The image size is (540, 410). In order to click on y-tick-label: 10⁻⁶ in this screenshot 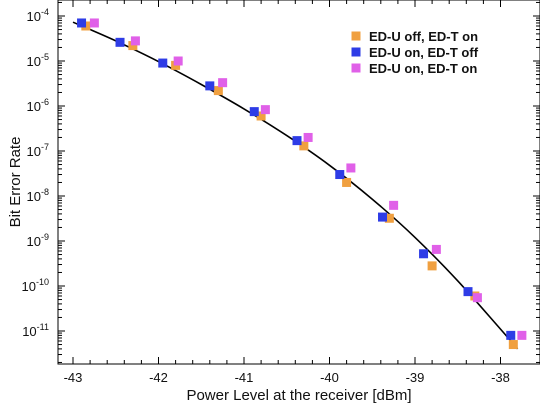, I will do `click(38, 105)`.